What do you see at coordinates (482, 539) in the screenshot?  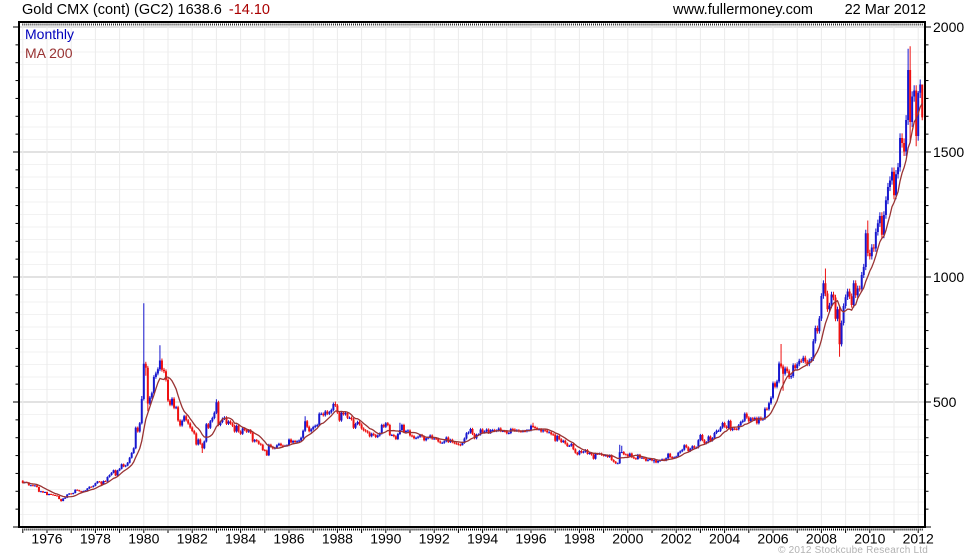 I see `svg-text: 1994` at bounding box center [482, 539].